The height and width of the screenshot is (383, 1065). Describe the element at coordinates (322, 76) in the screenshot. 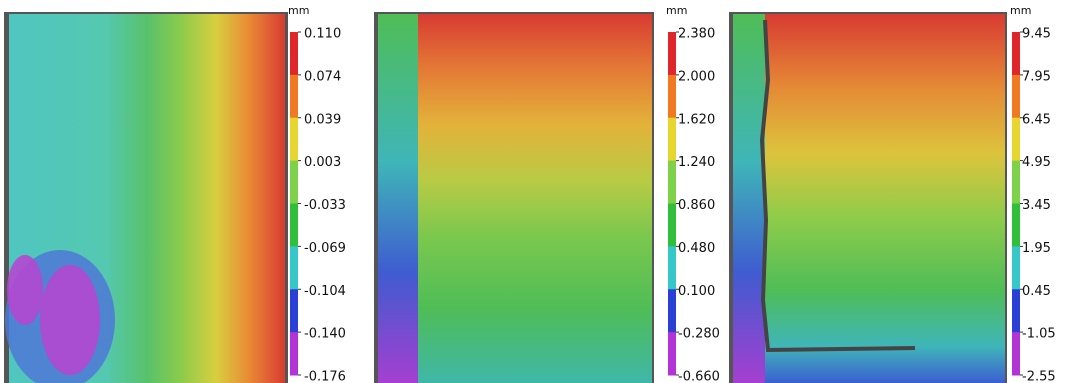

I see `colorbar-label: 0.074` at that location.